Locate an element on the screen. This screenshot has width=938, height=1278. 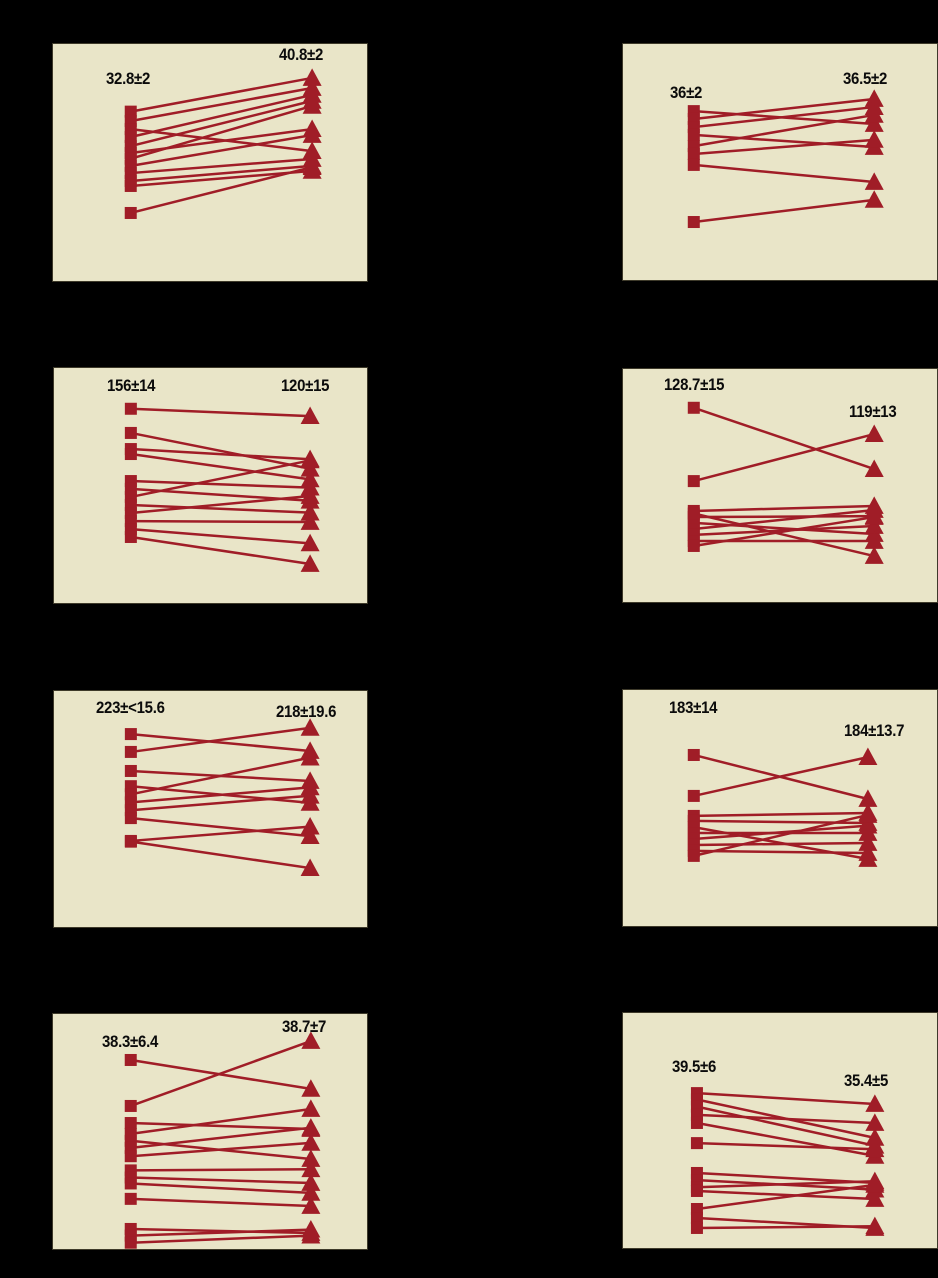
panel-5-left-mean-label: 223±<15.6 is located at coordinates (130, 708).